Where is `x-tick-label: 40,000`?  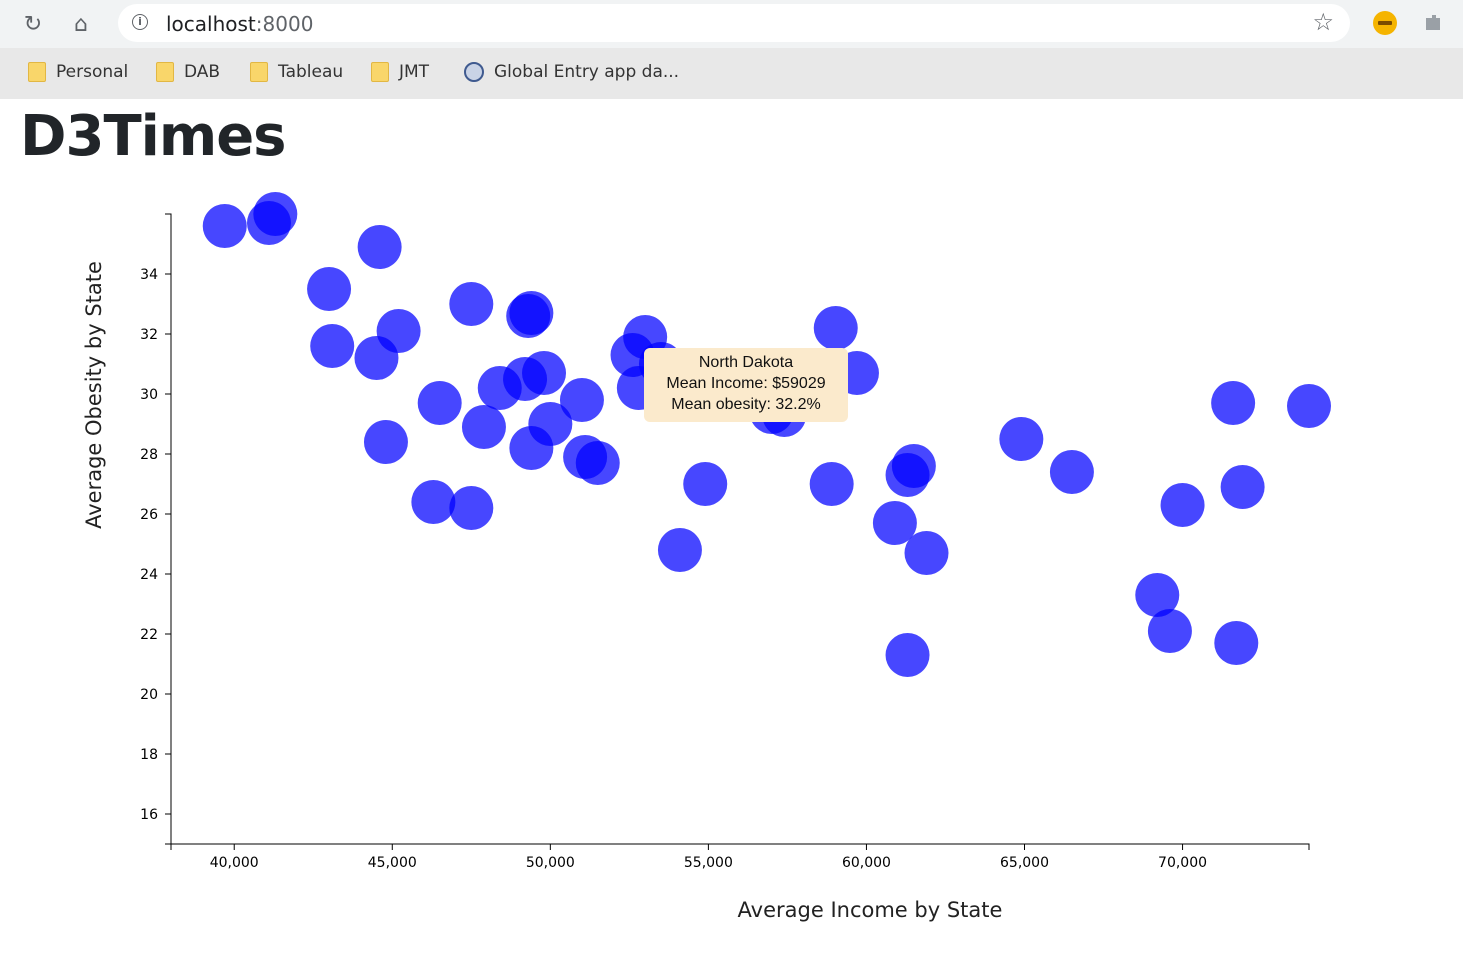 x-tick-label: 40,000 is located at coordinates (234, 863).